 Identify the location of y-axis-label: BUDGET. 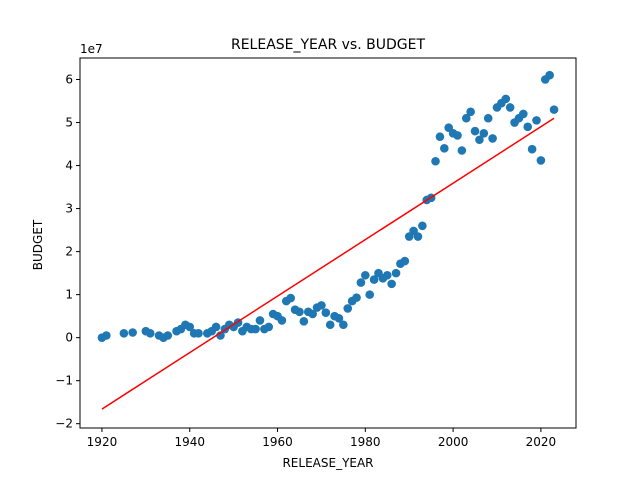
(38, 244).